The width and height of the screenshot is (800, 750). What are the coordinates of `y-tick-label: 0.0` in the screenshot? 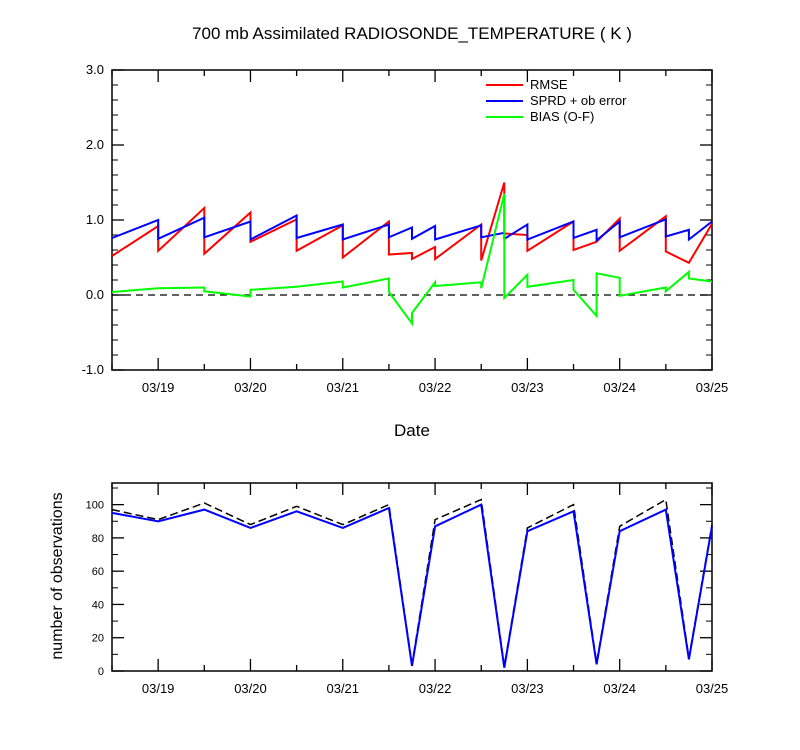 It's located at (95, 294).